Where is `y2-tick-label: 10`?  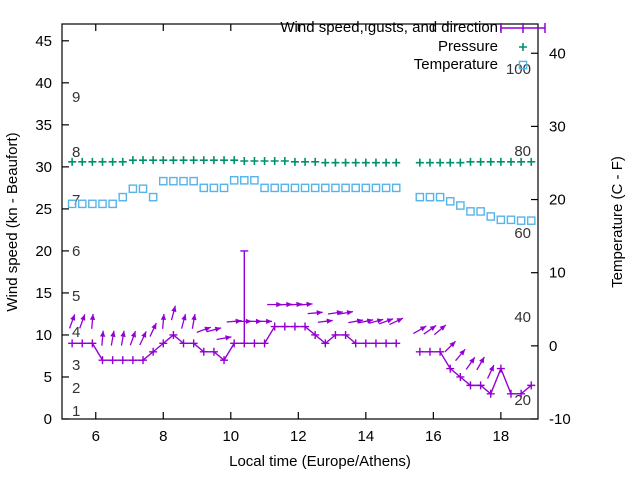 y2-tick-label: 10 is located at coordinates (557, 273).